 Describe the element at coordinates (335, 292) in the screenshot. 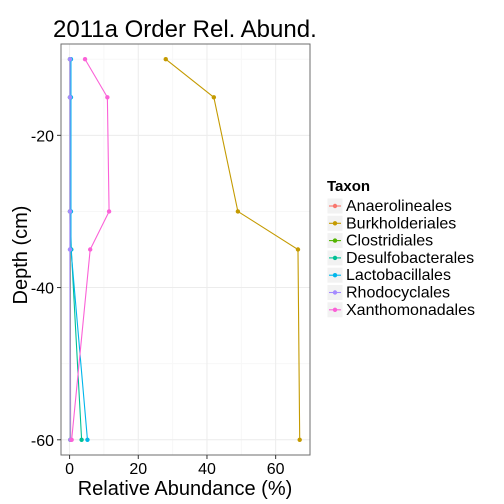

I see `legend-point-rhodocyclales` at that location.